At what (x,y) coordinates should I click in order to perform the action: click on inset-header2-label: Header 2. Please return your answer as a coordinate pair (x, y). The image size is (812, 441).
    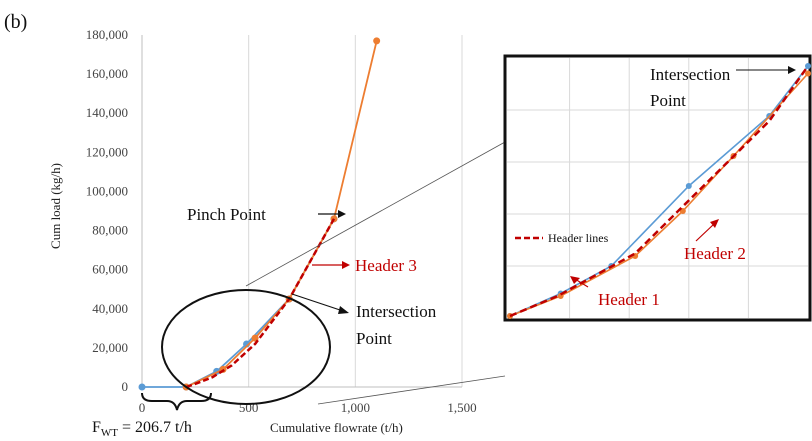
    Looking at the image, I should click on (715, 253).